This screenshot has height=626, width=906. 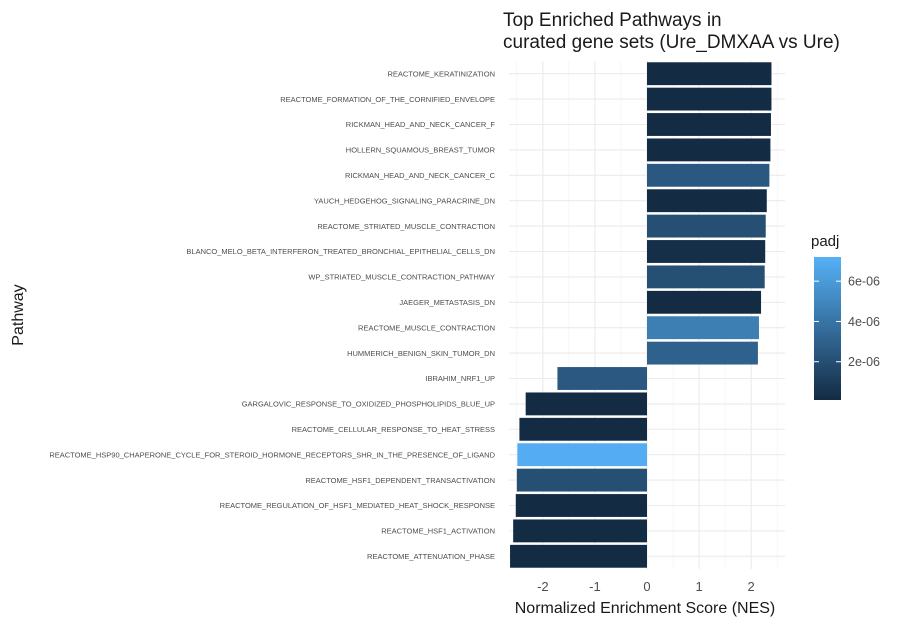 What do you see at coordinates (441, 73) in the screenshot?
I see `y-tick-label: REACTOME_KERATINIZATION` at bounding box center [441, 73].